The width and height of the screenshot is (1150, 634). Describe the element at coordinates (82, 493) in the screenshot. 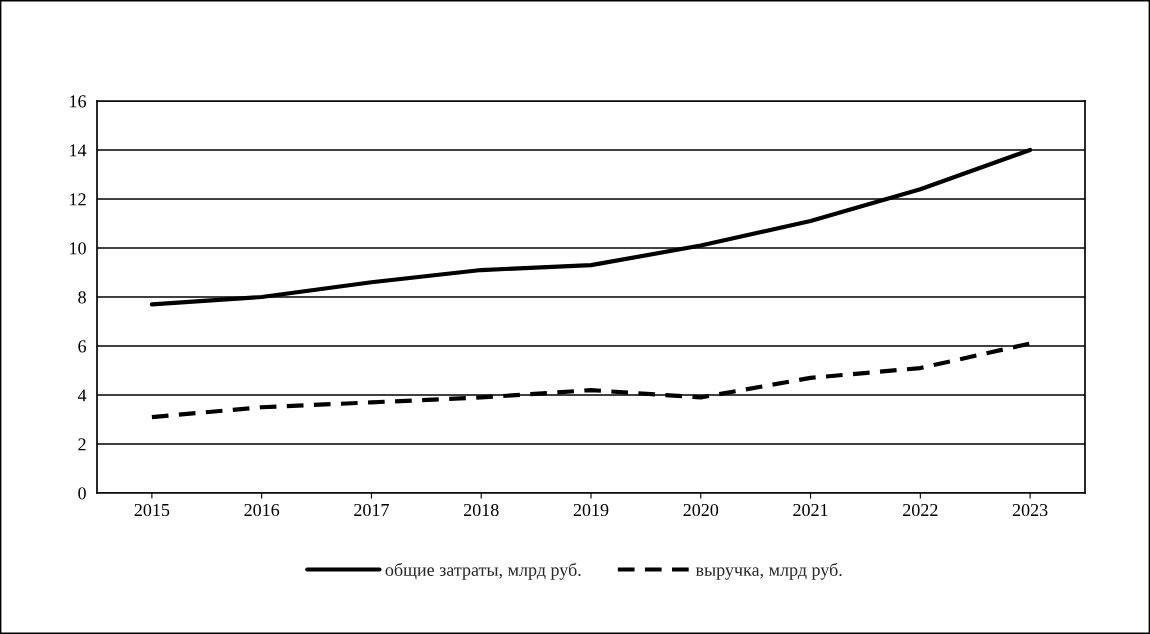

I see `y-tick-label: 0` at that location.